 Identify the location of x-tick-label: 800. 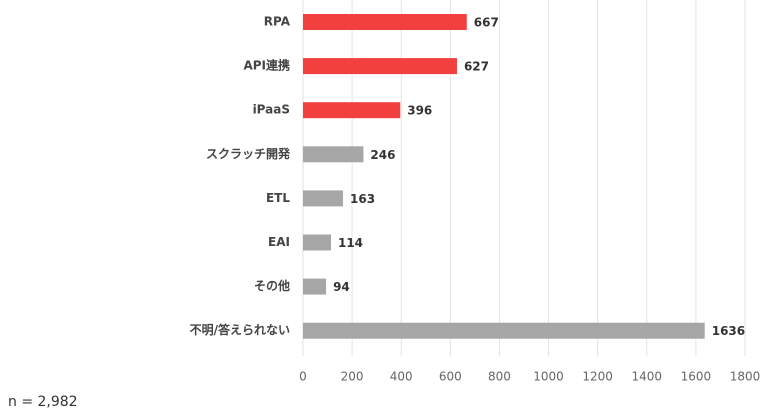
(499, 377).